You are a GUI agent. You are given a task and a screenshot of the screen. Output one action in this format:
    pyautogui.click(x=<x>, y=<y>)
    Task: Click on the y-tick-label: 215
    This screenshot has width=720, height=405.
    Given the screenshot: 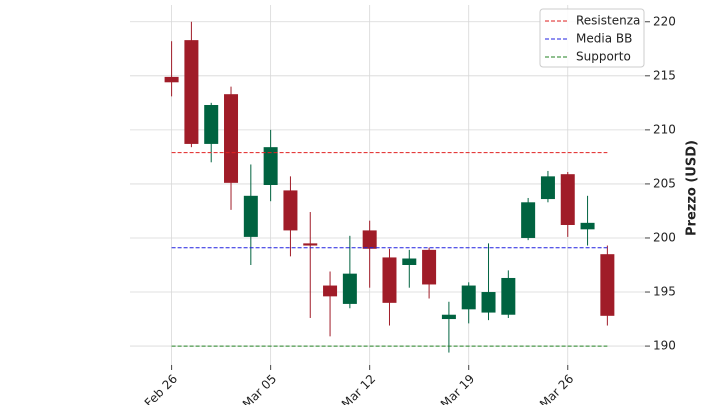 What is the action you would take?
    pyautogui.click(x=664, y=75)
    